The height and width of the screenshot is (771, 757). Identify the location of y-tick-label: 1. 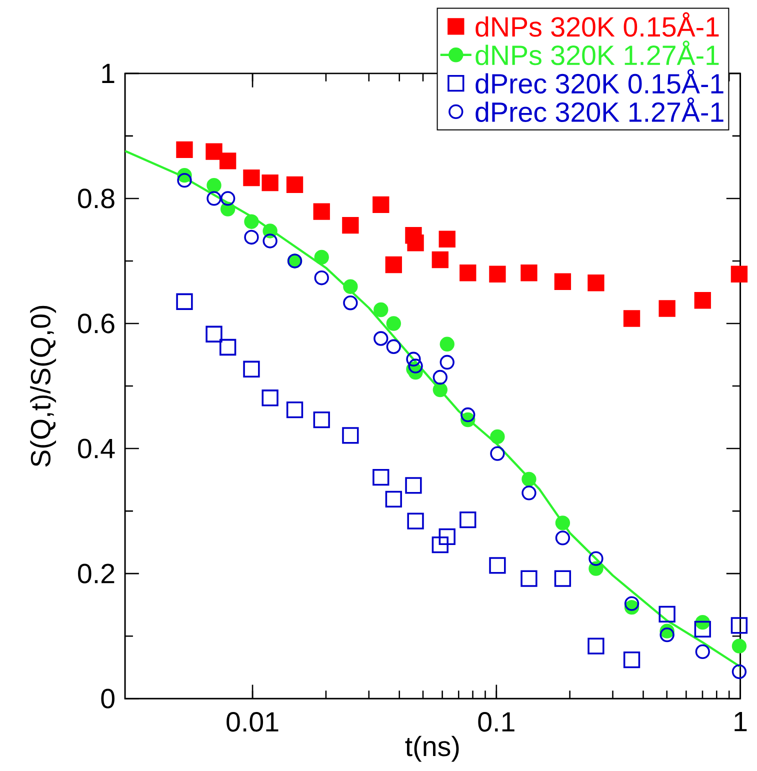
(108, 73).